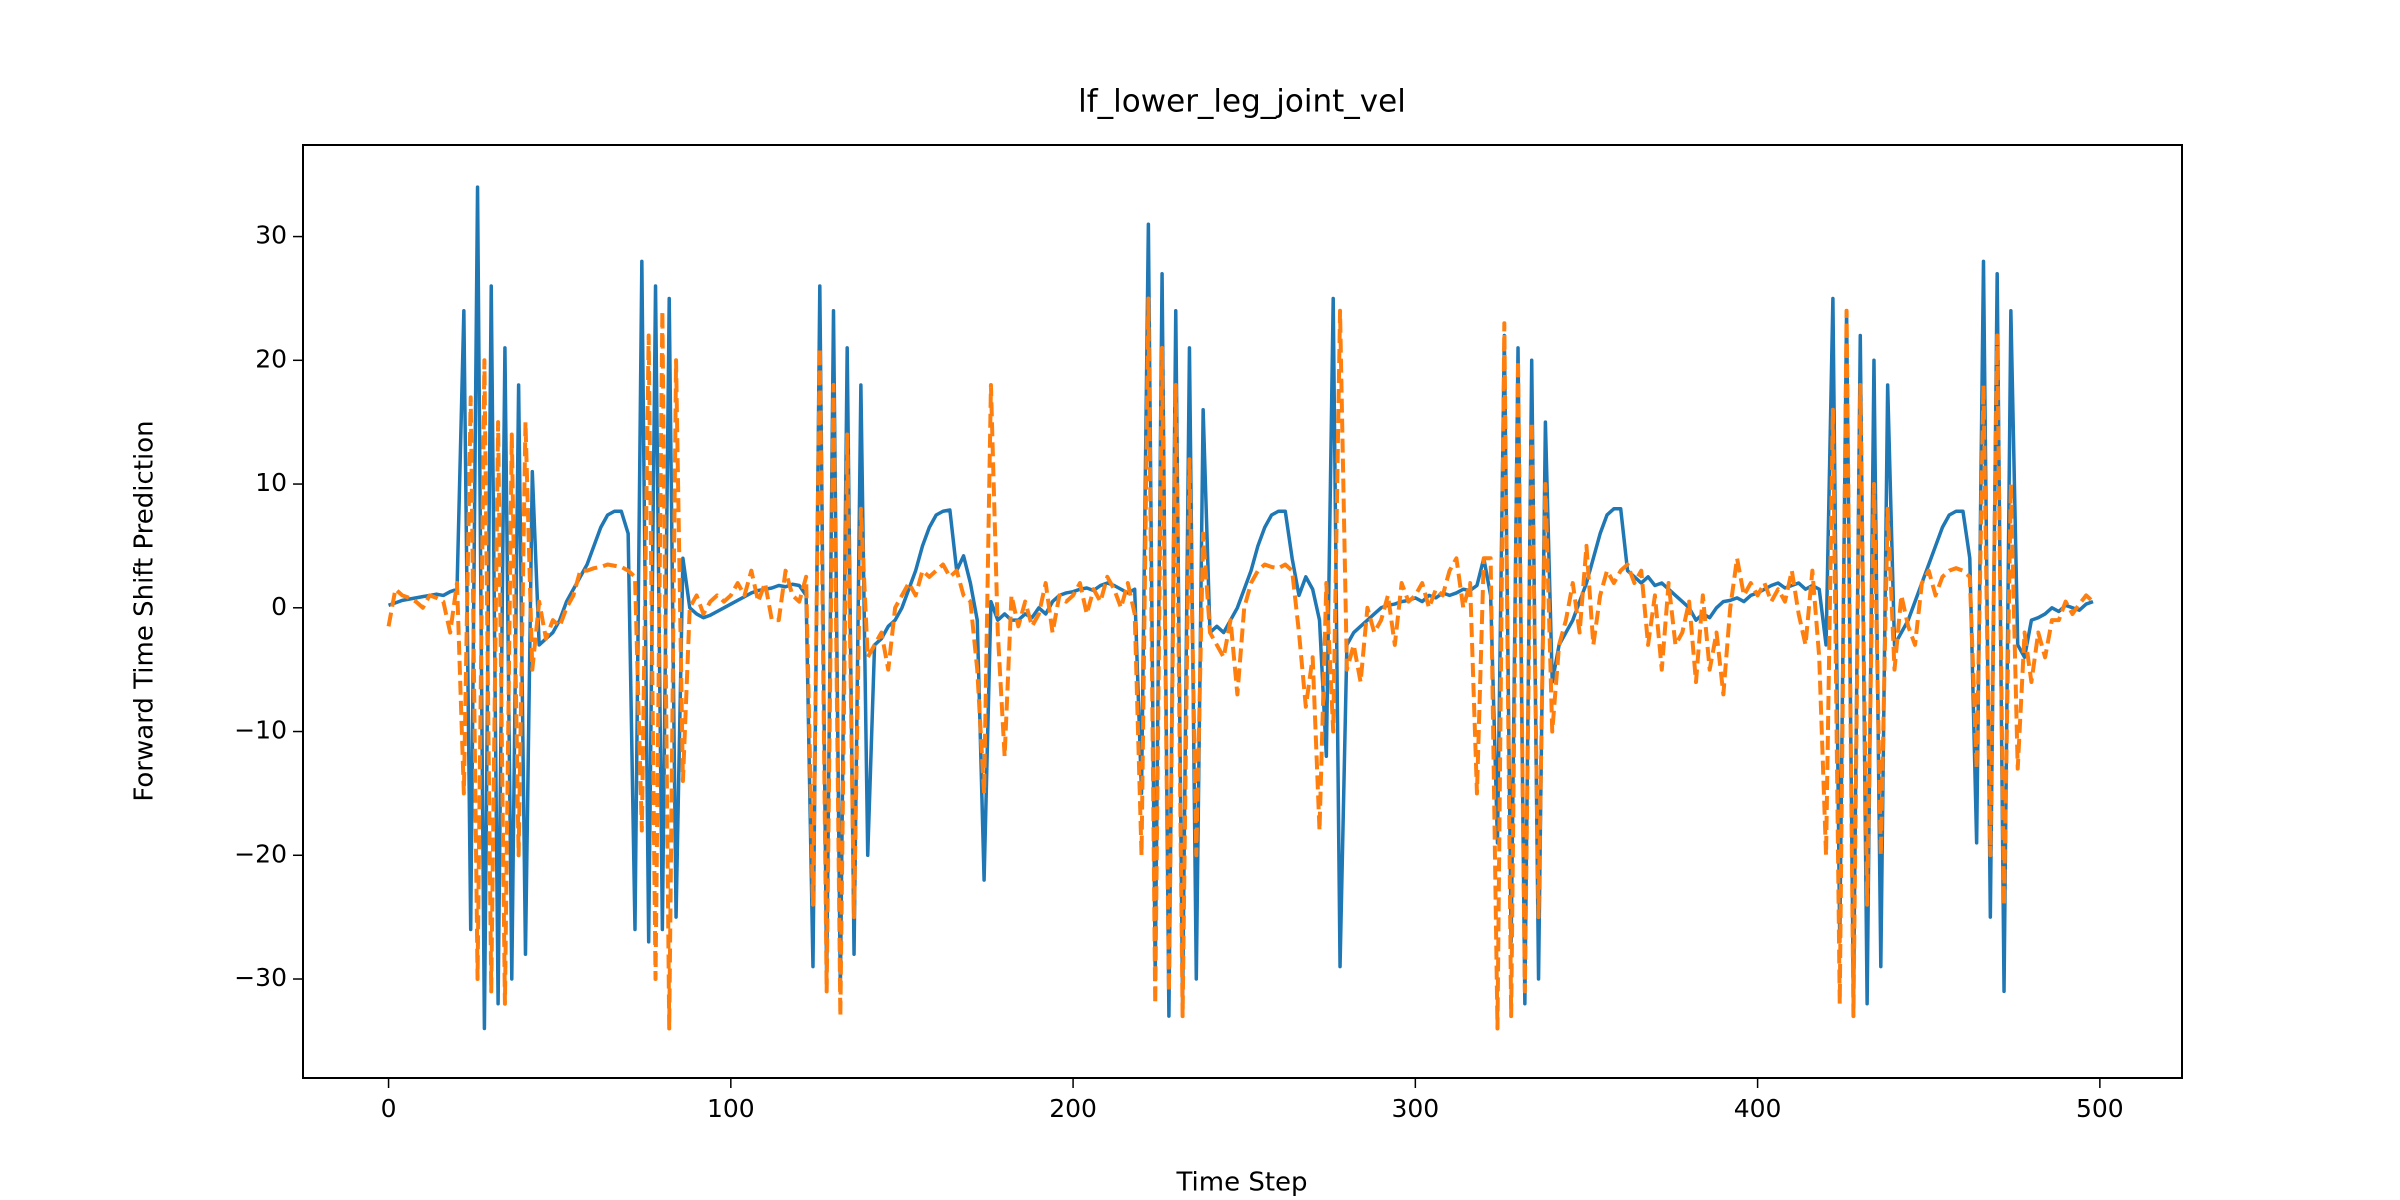 This screenshot has height=1200, width=2400. Describe the element at coordinates (1073, 1108) in the screenshot. I see `x-tick-label: 200` at that location.